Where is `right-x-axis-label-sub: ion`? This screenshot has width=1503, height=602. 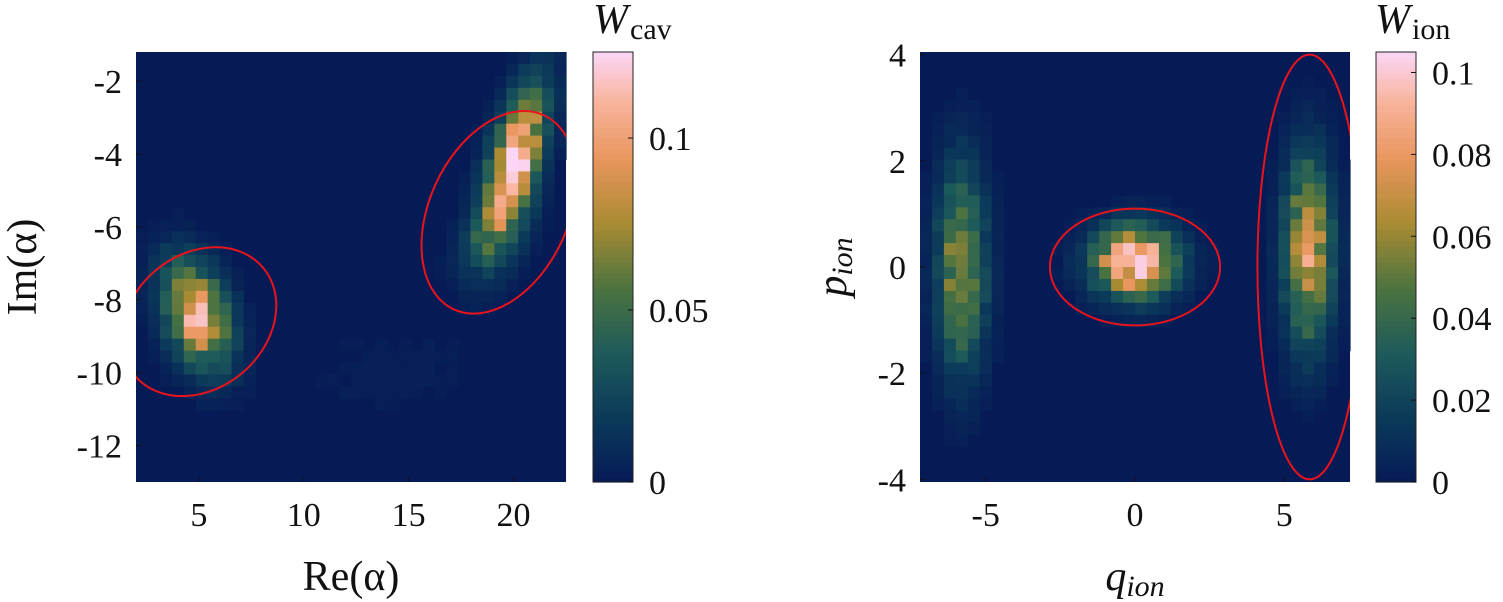
right-x-axis-label-sub: ion is located at coordinates (1145, 586).